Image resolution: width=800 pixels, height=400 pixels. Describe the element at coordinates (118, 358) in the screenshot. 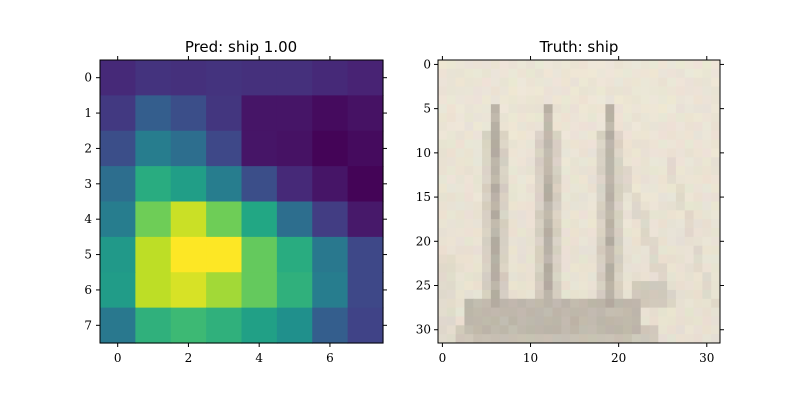

I see `x-tick-label: 0` at that location.